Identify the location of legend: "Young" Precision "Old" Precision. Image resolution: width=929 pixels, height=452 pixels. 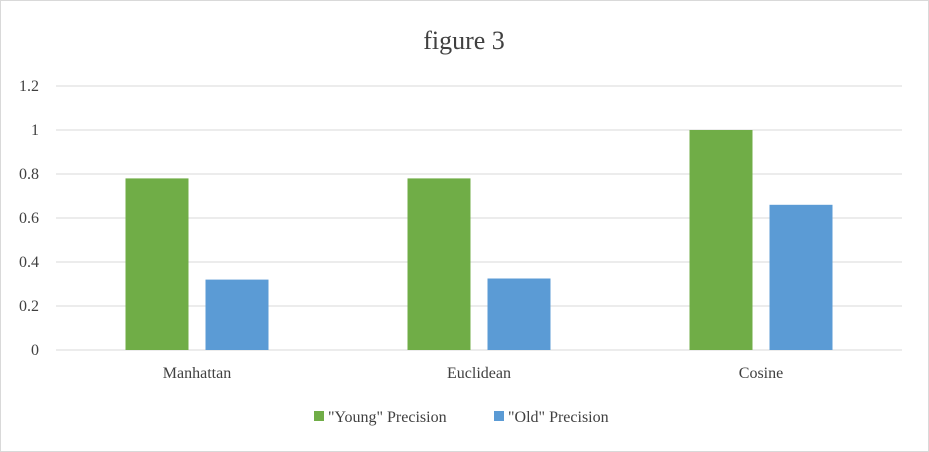
(461, 417).